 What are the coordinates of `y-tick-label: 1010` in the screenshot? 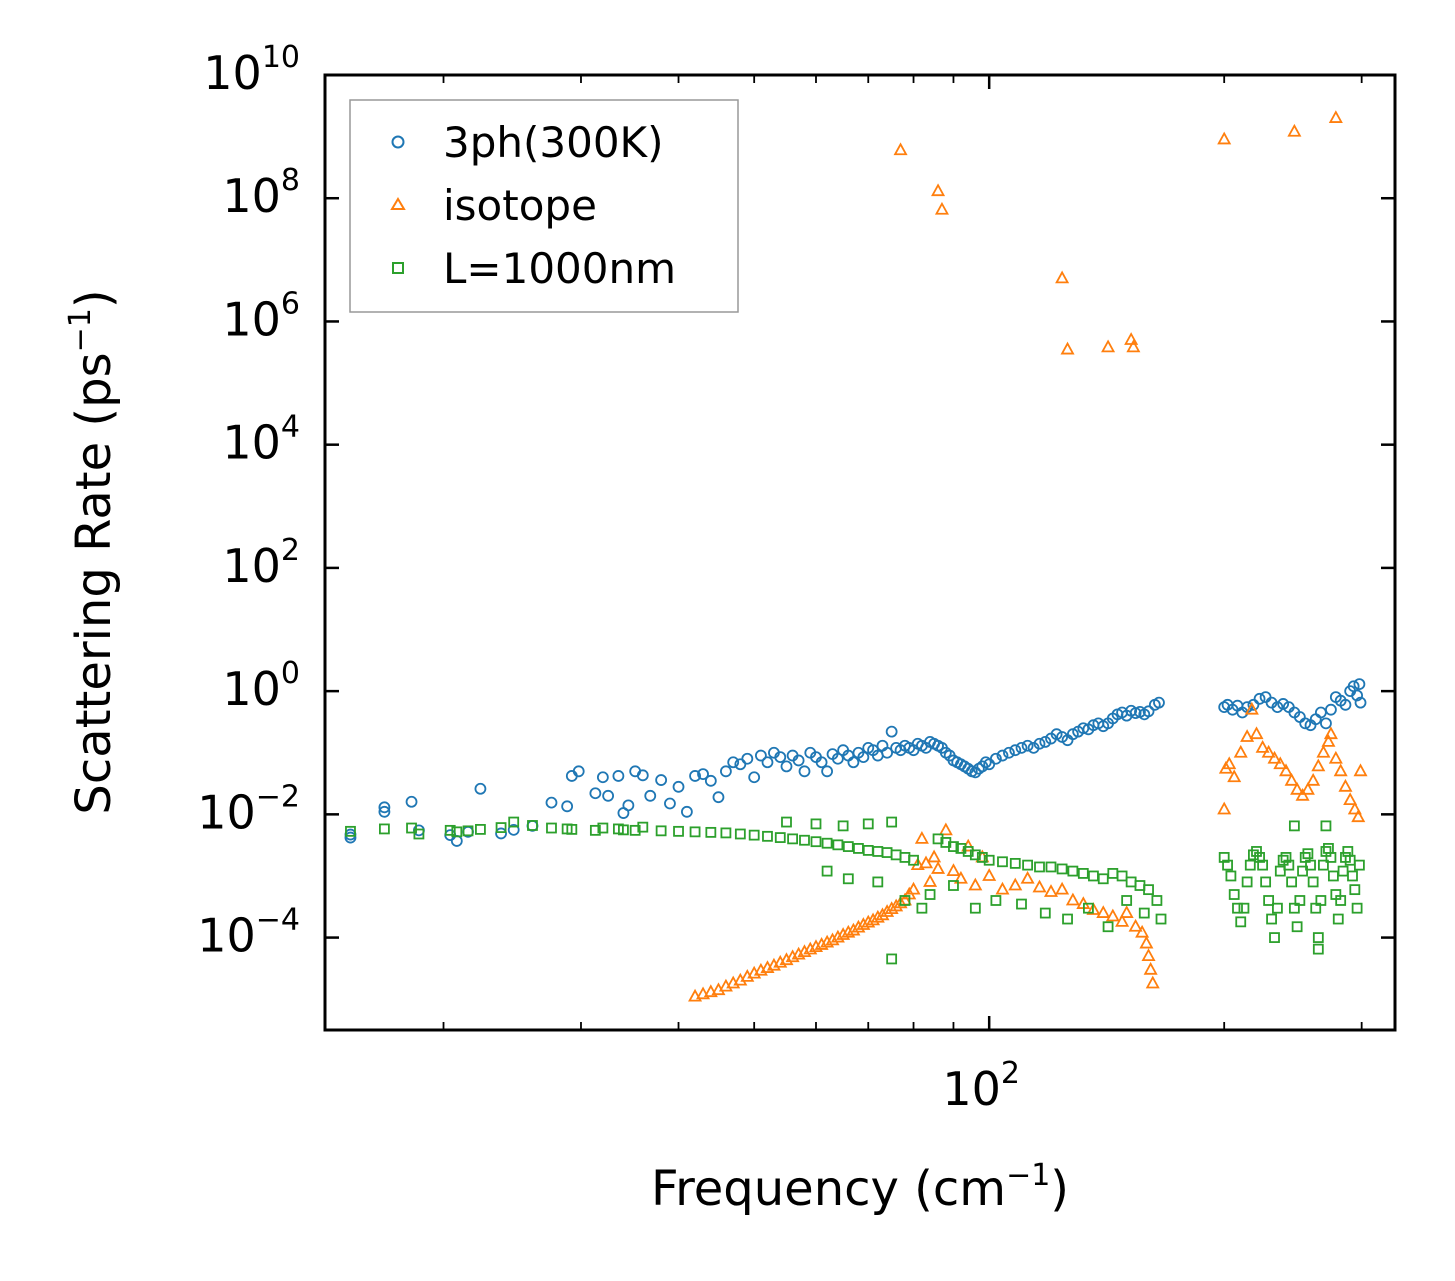 It's located at (251, 70).